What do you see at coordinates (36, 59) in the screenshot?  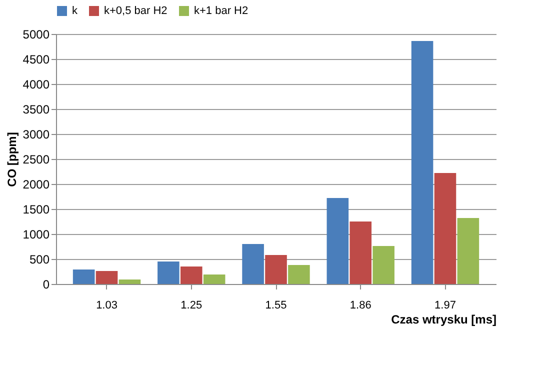 I see `y-tick-label: 4500` at bounding box center [36, 59].